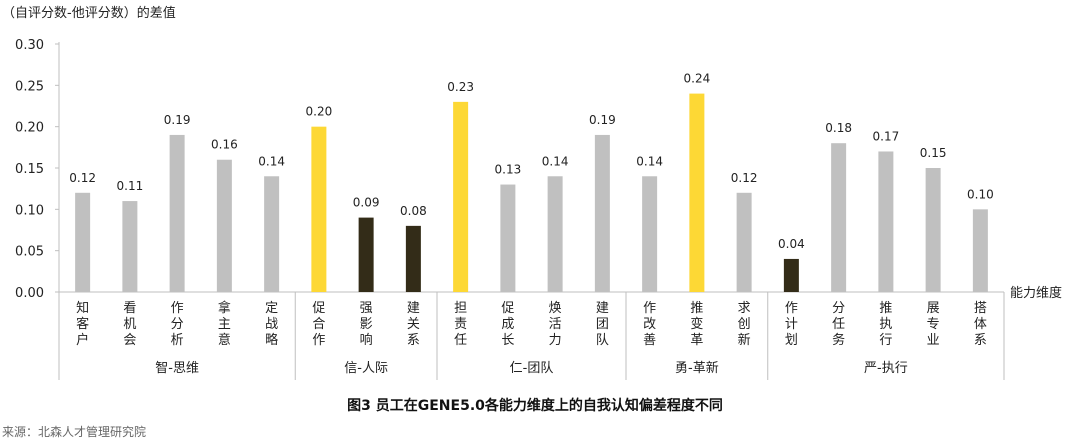 The width and height of the screenshot is (1070, 444). What do you see at coordinates (318, 324) in the screenshot?
I see `category-label: 促合作` at bounding box center [318, 324].